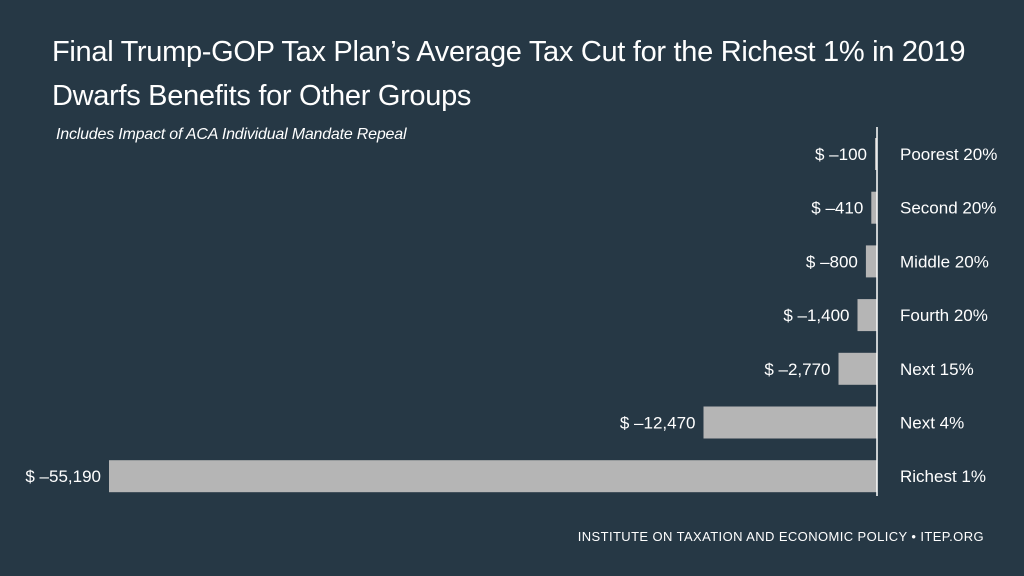 This screenshot has width=1024, height=576. I want to click on bar-value-label-6: $ –55,190, so click(63, 476).